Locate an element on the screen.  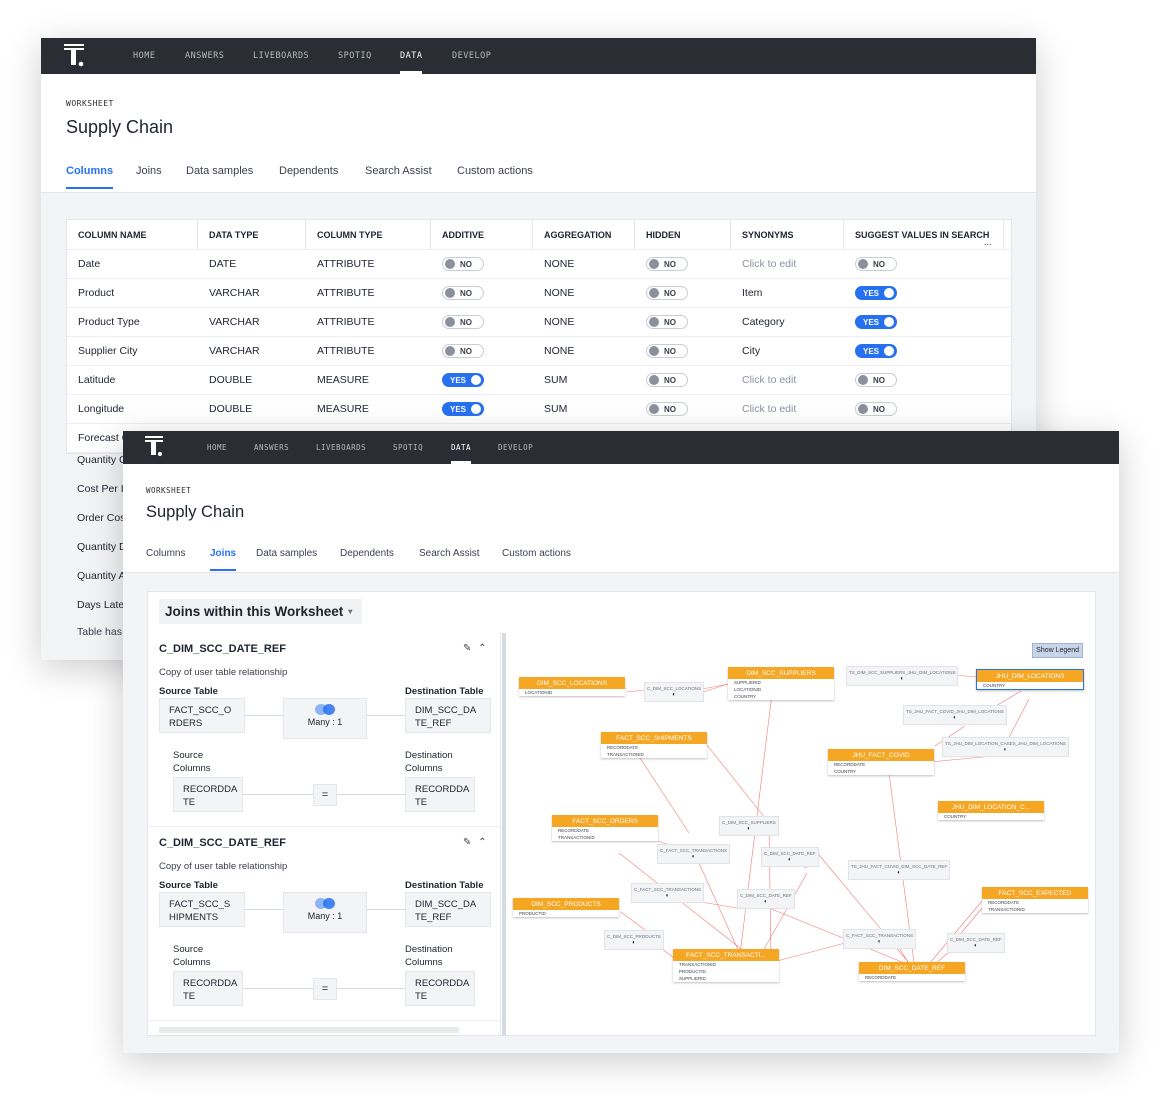
graph-table-node: DIM_SCC_DATE_REF RECORDDATE is located at coordinates (912, 971).